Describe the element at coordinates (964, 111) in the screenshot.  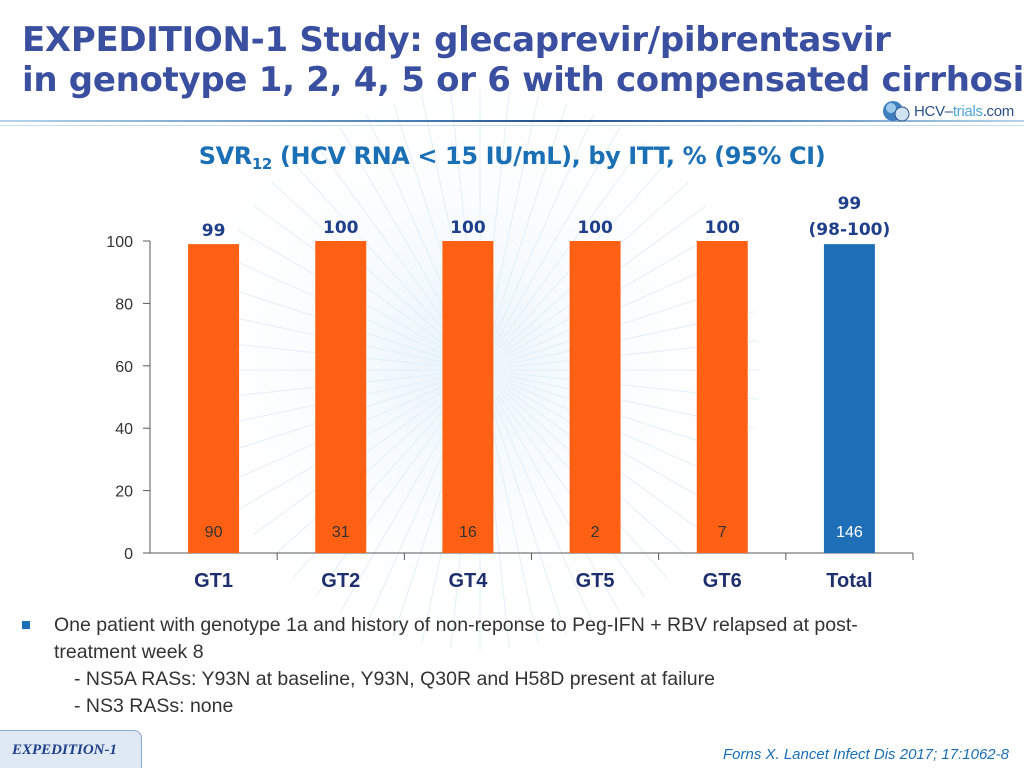
I see `logo-text: HCV–trials.com` at that location.